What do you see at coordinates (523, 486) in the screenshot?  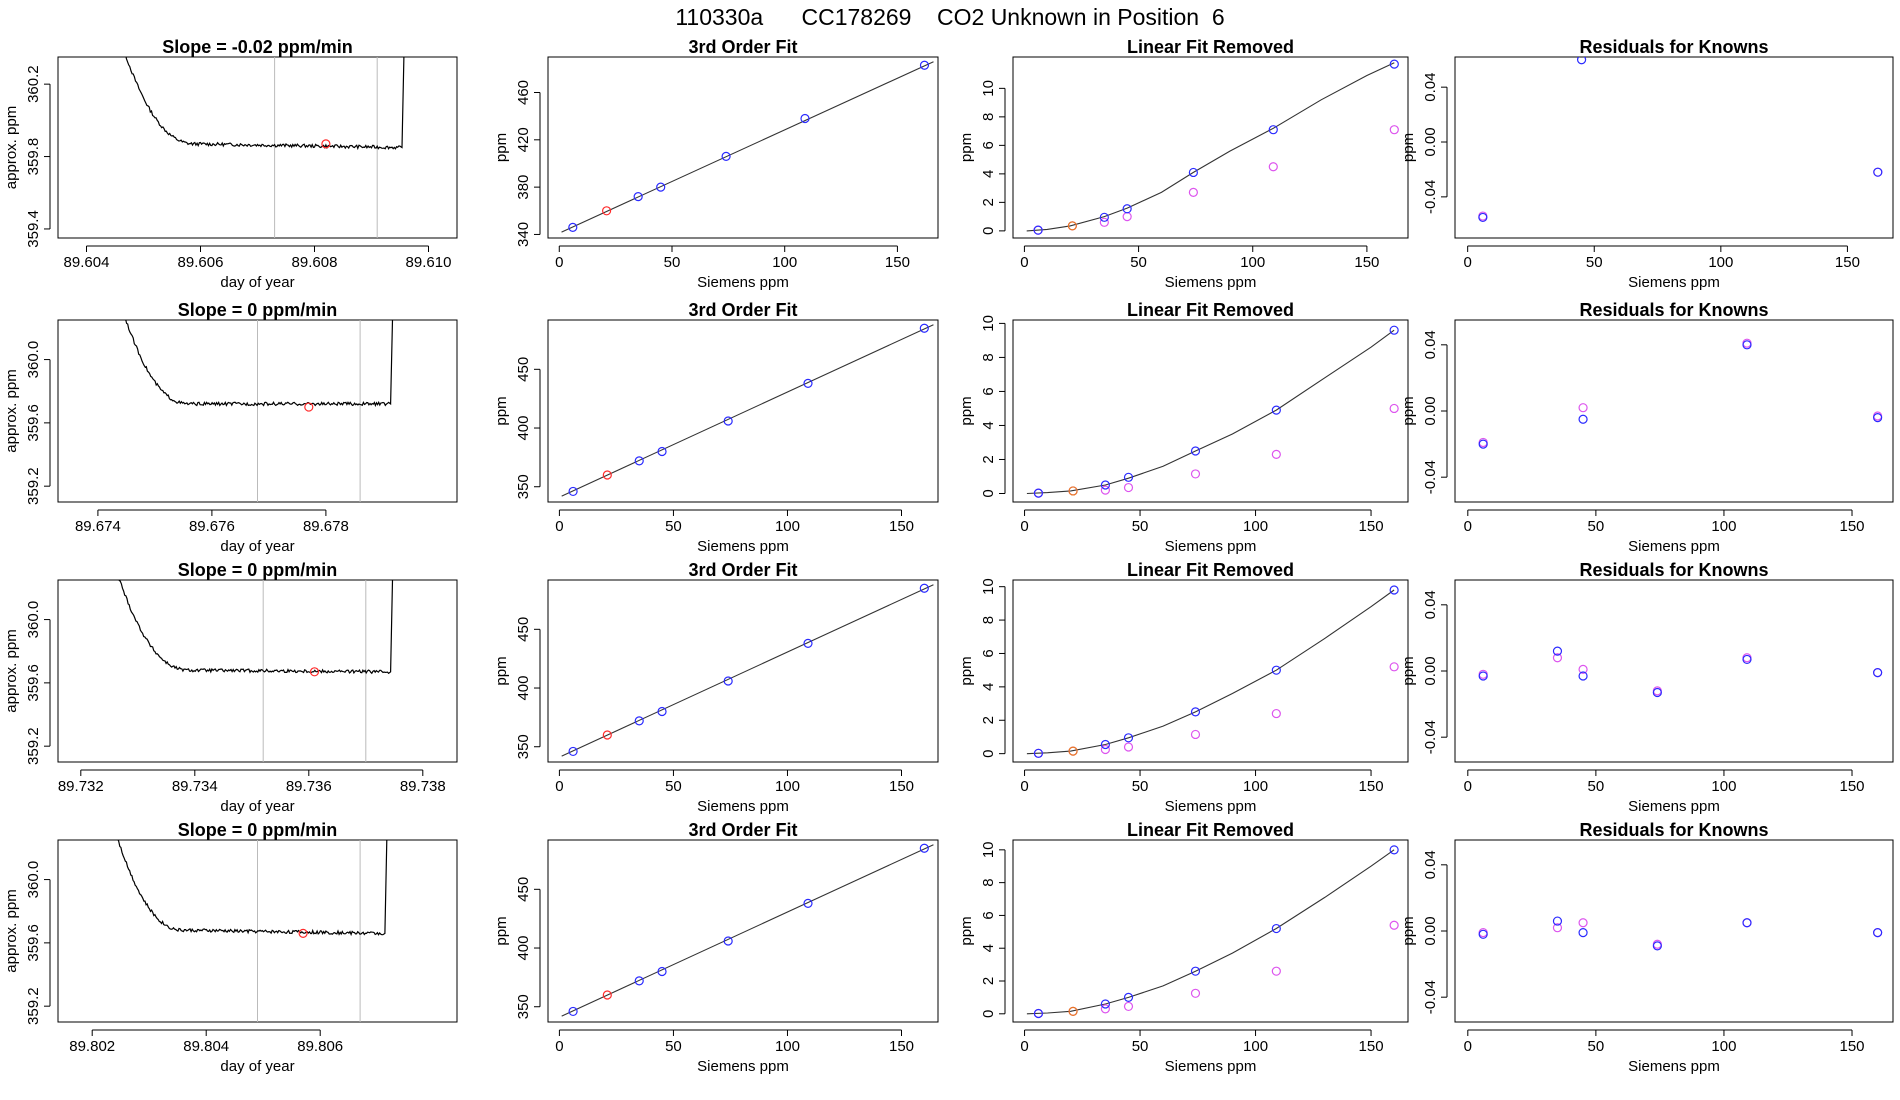 I see `y-tick-label: 350` at bounding box center [523, 486].